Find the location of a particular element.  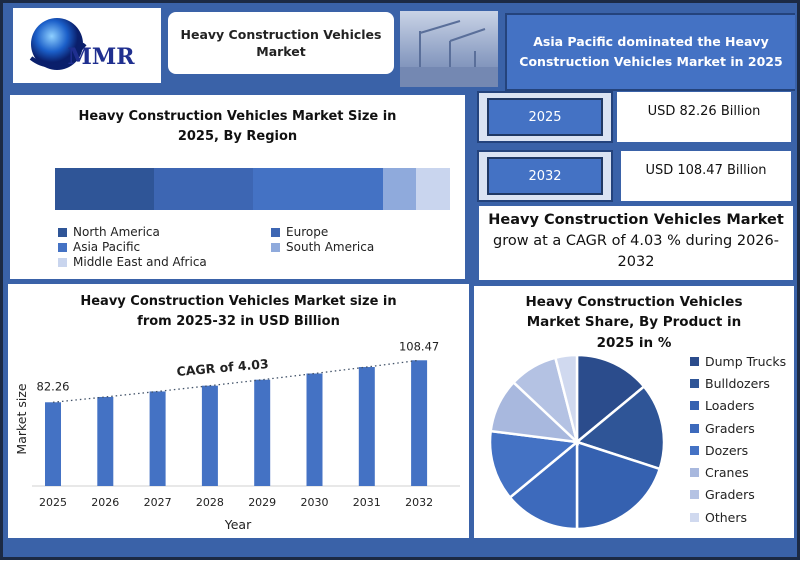

legend-item: Bulldozers is located at coordinates (738, 383).